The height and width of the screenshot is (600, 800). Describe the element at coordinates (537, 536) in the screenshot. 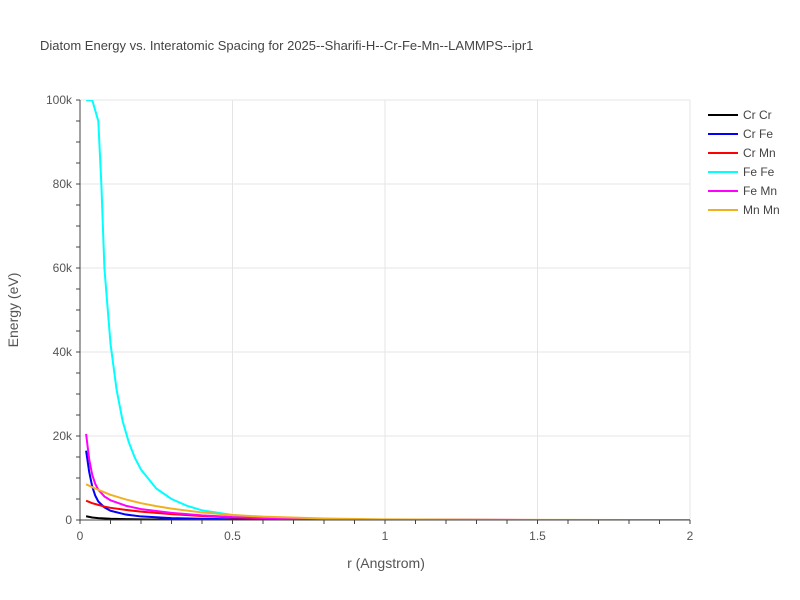

I see `x-tick-label: 1.5` at that location.